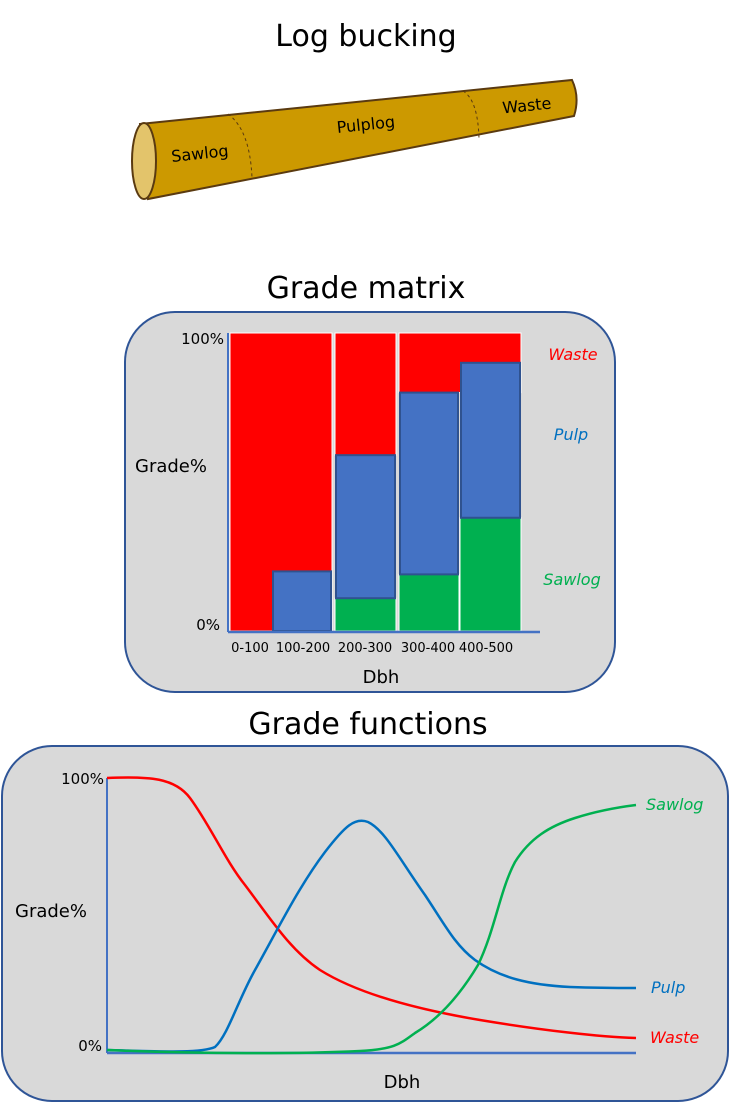 This screenshot has width=732, height=1109. What do you see at coordinates (202, 339) in the screenshot?
I see `matrix-ytick-top: 100%` at bounding box center [202, 339].